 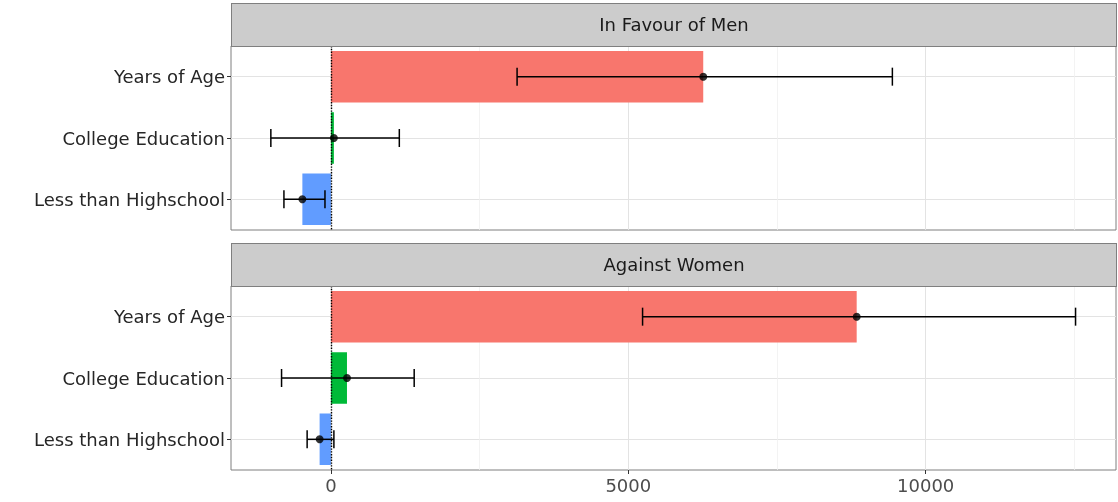 I want to click on x-tick-label: 5000, so click(x=628, y=485).